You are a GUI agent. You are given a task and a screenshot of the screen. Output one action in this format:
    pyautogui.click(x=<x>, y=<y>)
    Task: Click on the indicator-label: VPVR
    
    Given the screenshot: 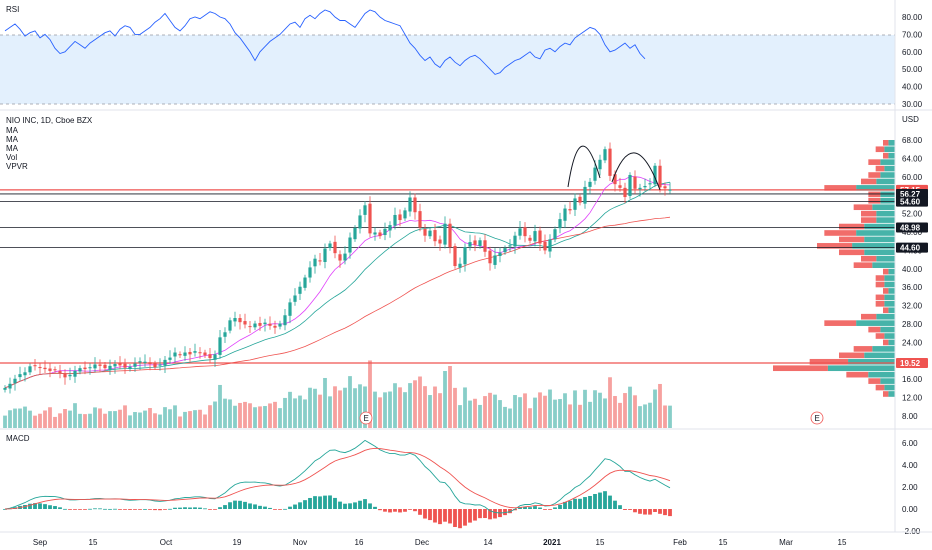 What is the action you would take?
    pyautogui.click(x=17, y=166)
    